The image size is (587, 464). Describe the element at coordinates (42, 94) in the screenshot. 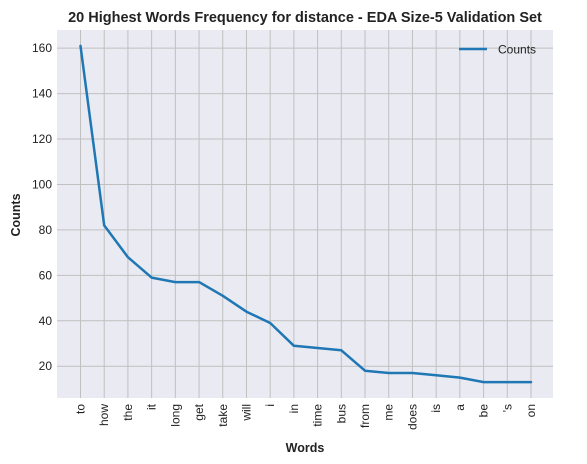

I see `y-tick-label: 140` at that location.